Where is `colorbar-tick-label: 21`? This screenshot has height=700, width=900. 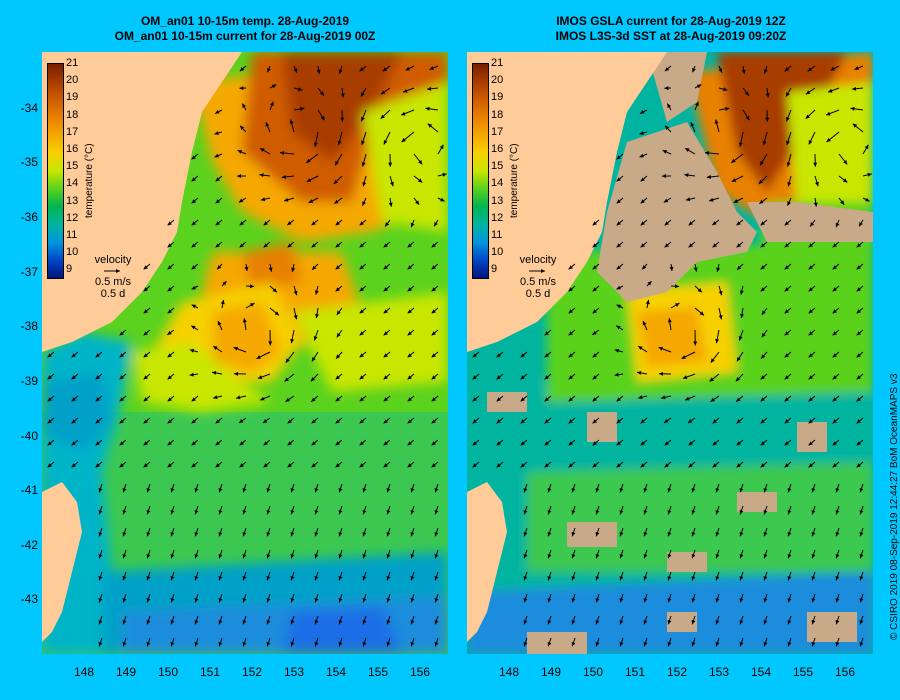 colorbar-tick-label: 21 is located at coordinates (72, 63).